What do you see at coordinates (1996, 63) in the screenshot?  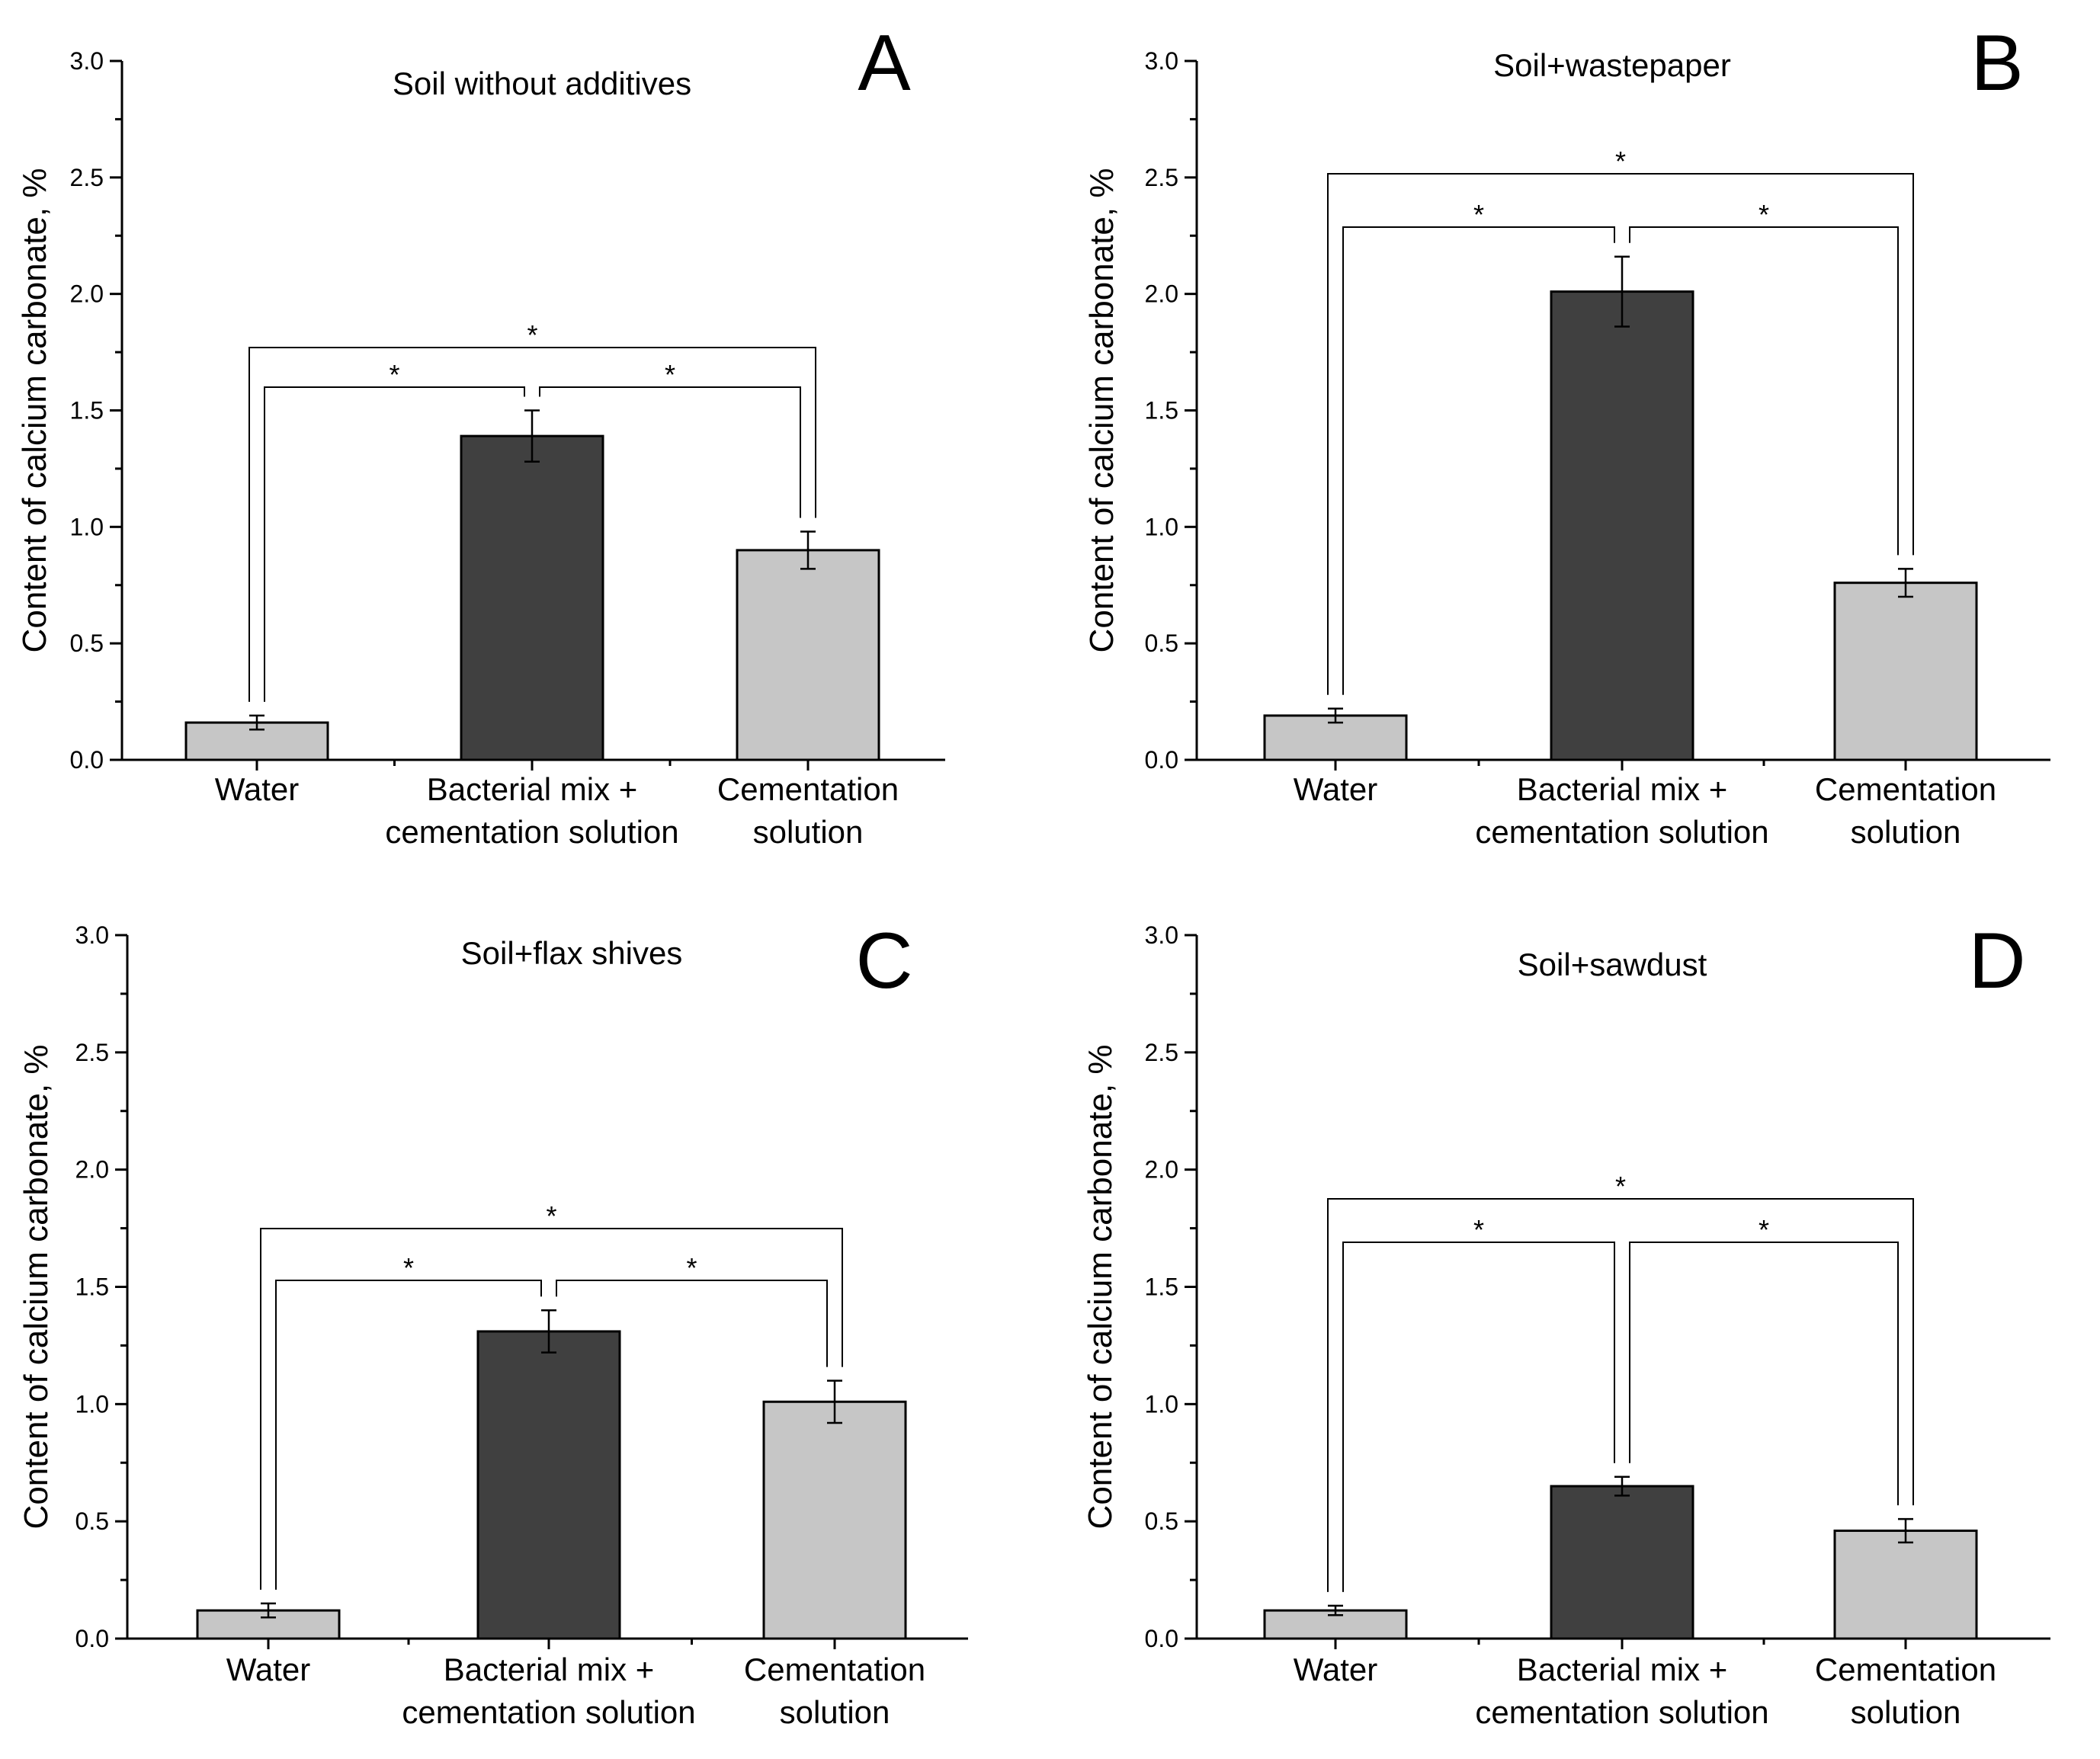 I see `panel-letter: B` at bounding box center [1996, 63].